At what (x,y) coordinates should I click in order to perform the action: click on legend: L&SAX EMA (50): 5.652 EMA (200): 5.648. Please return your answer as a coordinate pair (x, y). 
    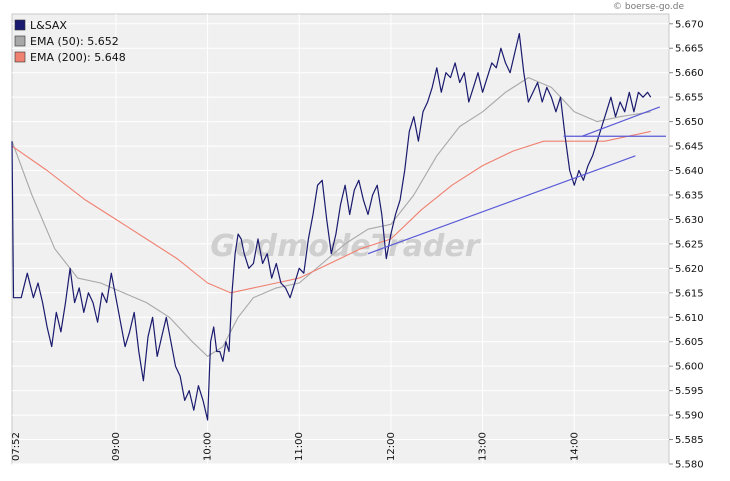
    Looking at the image, I should click on (70, 41).